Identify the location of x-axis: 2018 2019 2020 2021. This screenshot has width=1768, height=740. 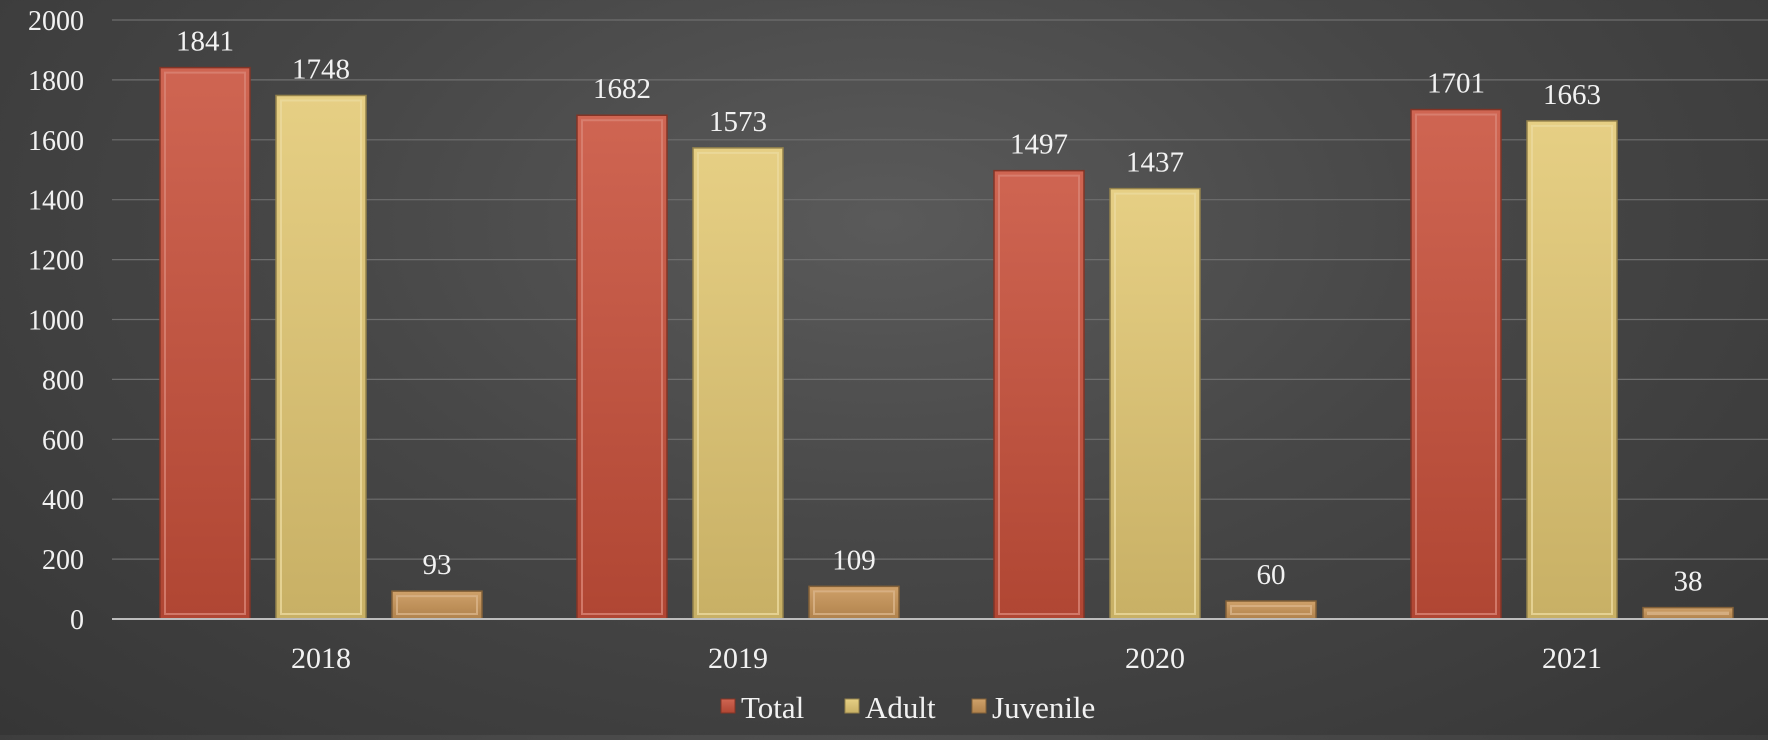
(940, 646).